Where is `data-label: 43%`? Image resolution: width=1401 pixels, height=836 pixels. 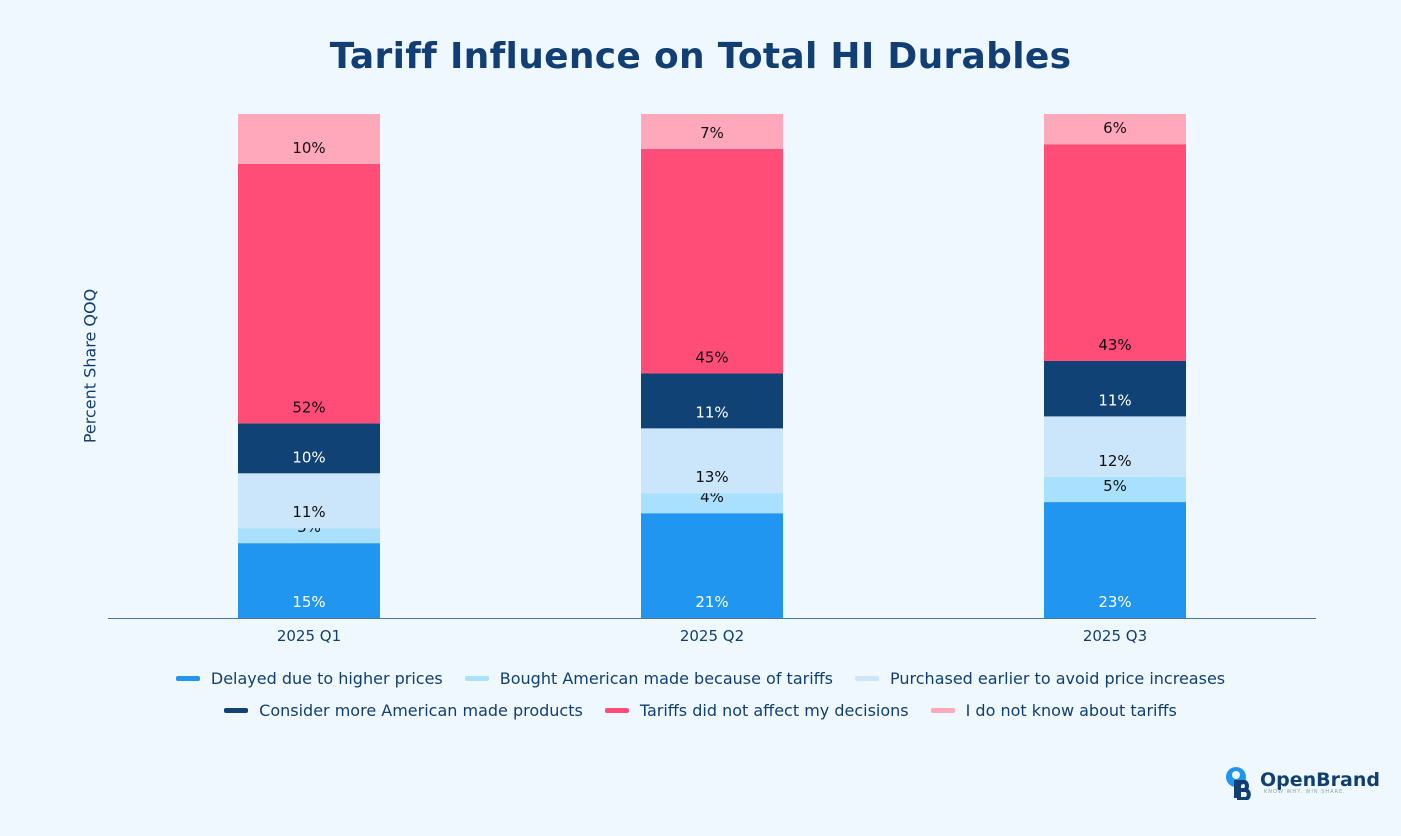 data-label: 43% is located at coordinates (1114, 345).